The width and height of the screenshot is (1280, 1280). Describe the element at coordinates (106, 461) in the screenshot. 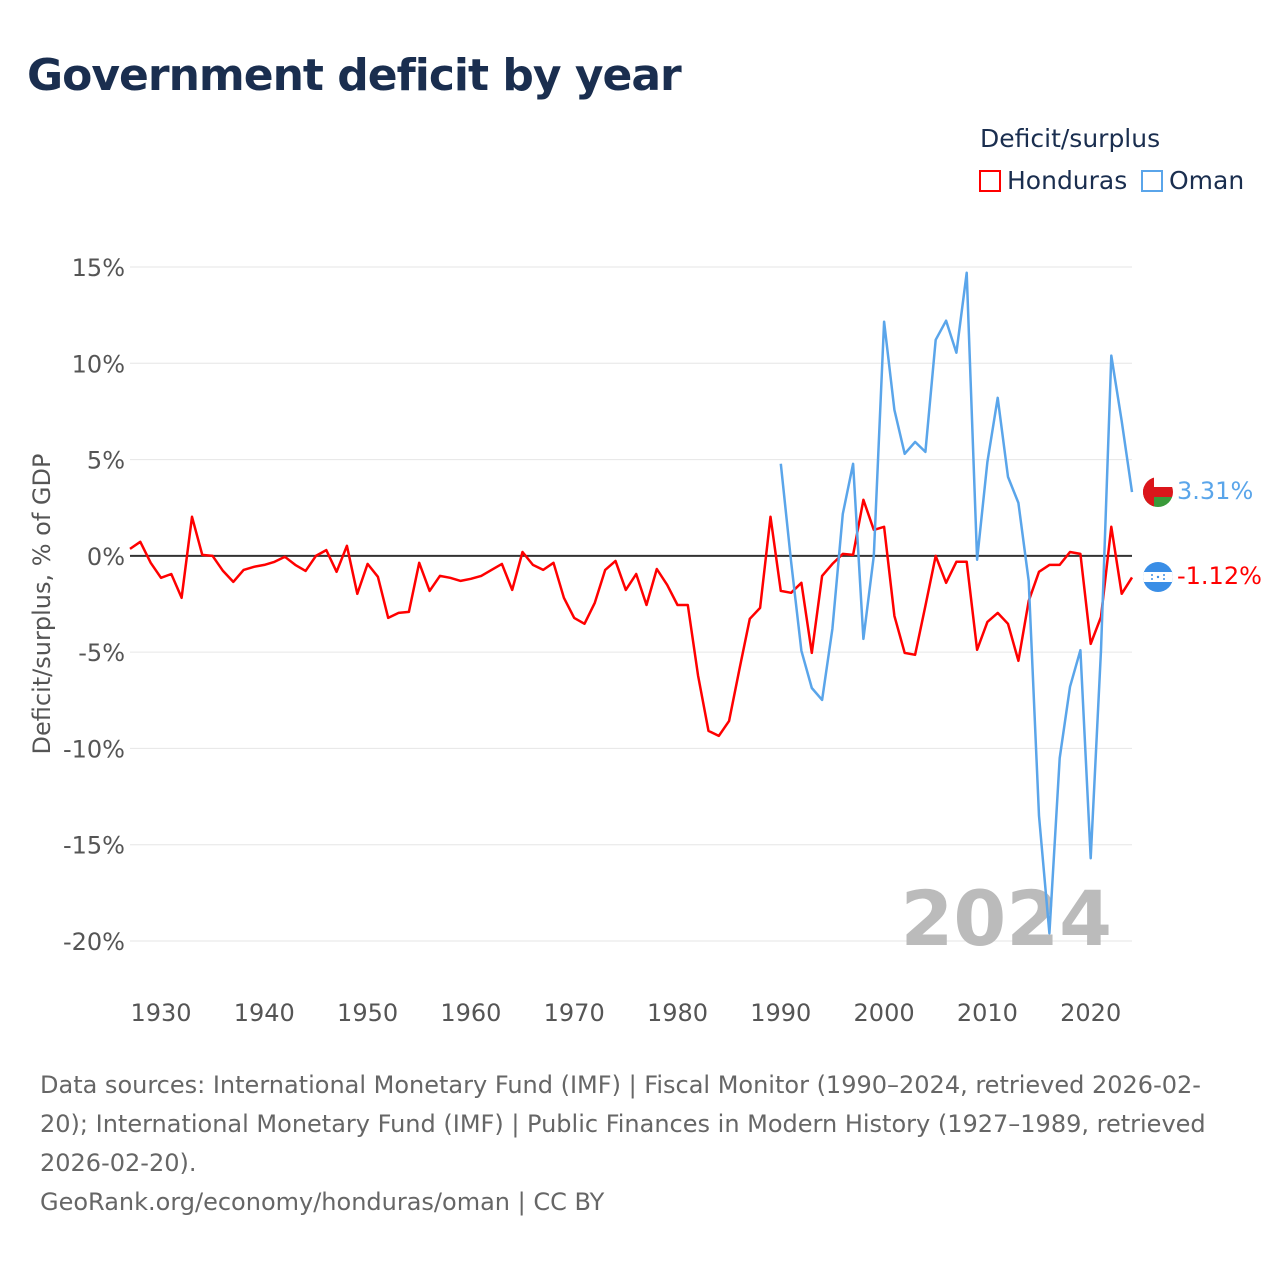

I see `y-tick-label: 5%` at that location.